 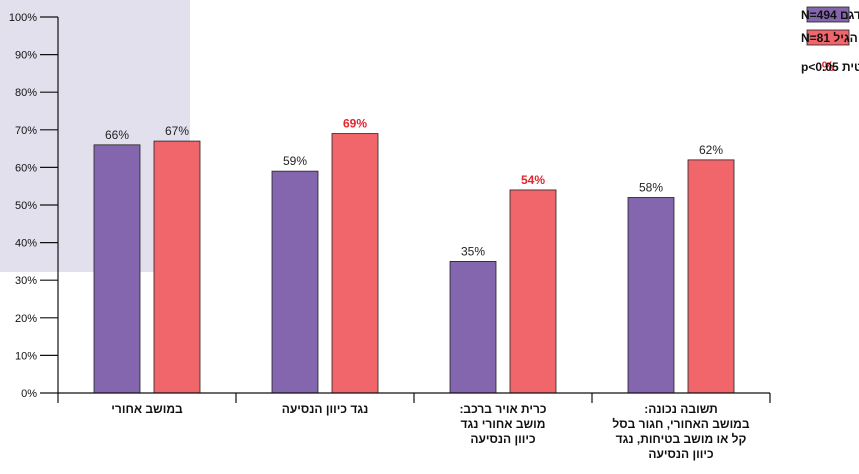 I want to click on y-tick-label: 40%, so click(x=26, y=244).